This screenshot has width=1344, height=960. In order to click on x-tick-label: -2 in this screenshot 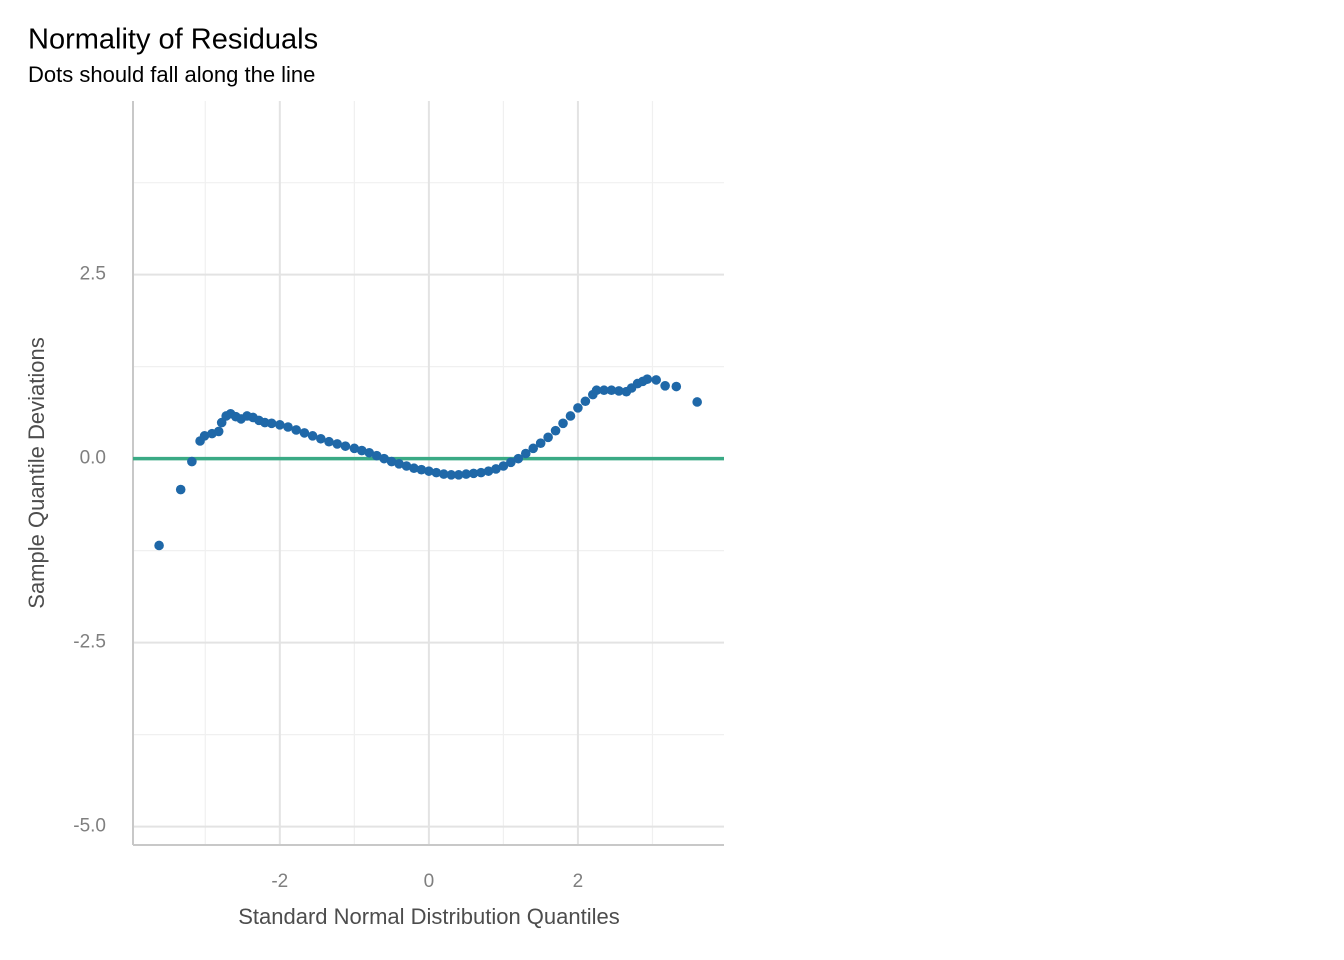, I will do `click(279, 881)`.